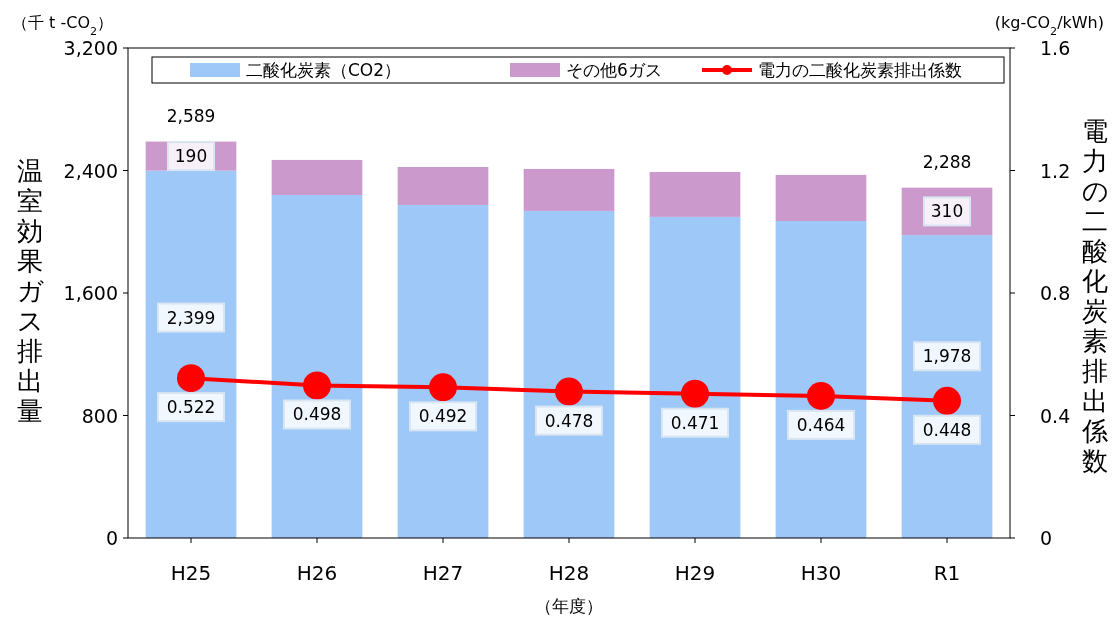  What do you see at coordinates (317, 414) in the screenshot?
I see `data-label: 0.498` at bounding box center [317, 414].